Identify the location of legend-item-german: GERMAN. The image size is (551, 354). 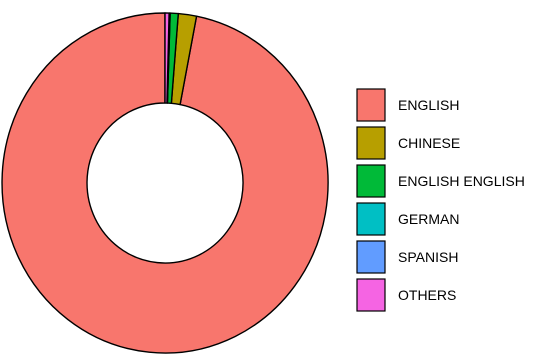
(407, 219).